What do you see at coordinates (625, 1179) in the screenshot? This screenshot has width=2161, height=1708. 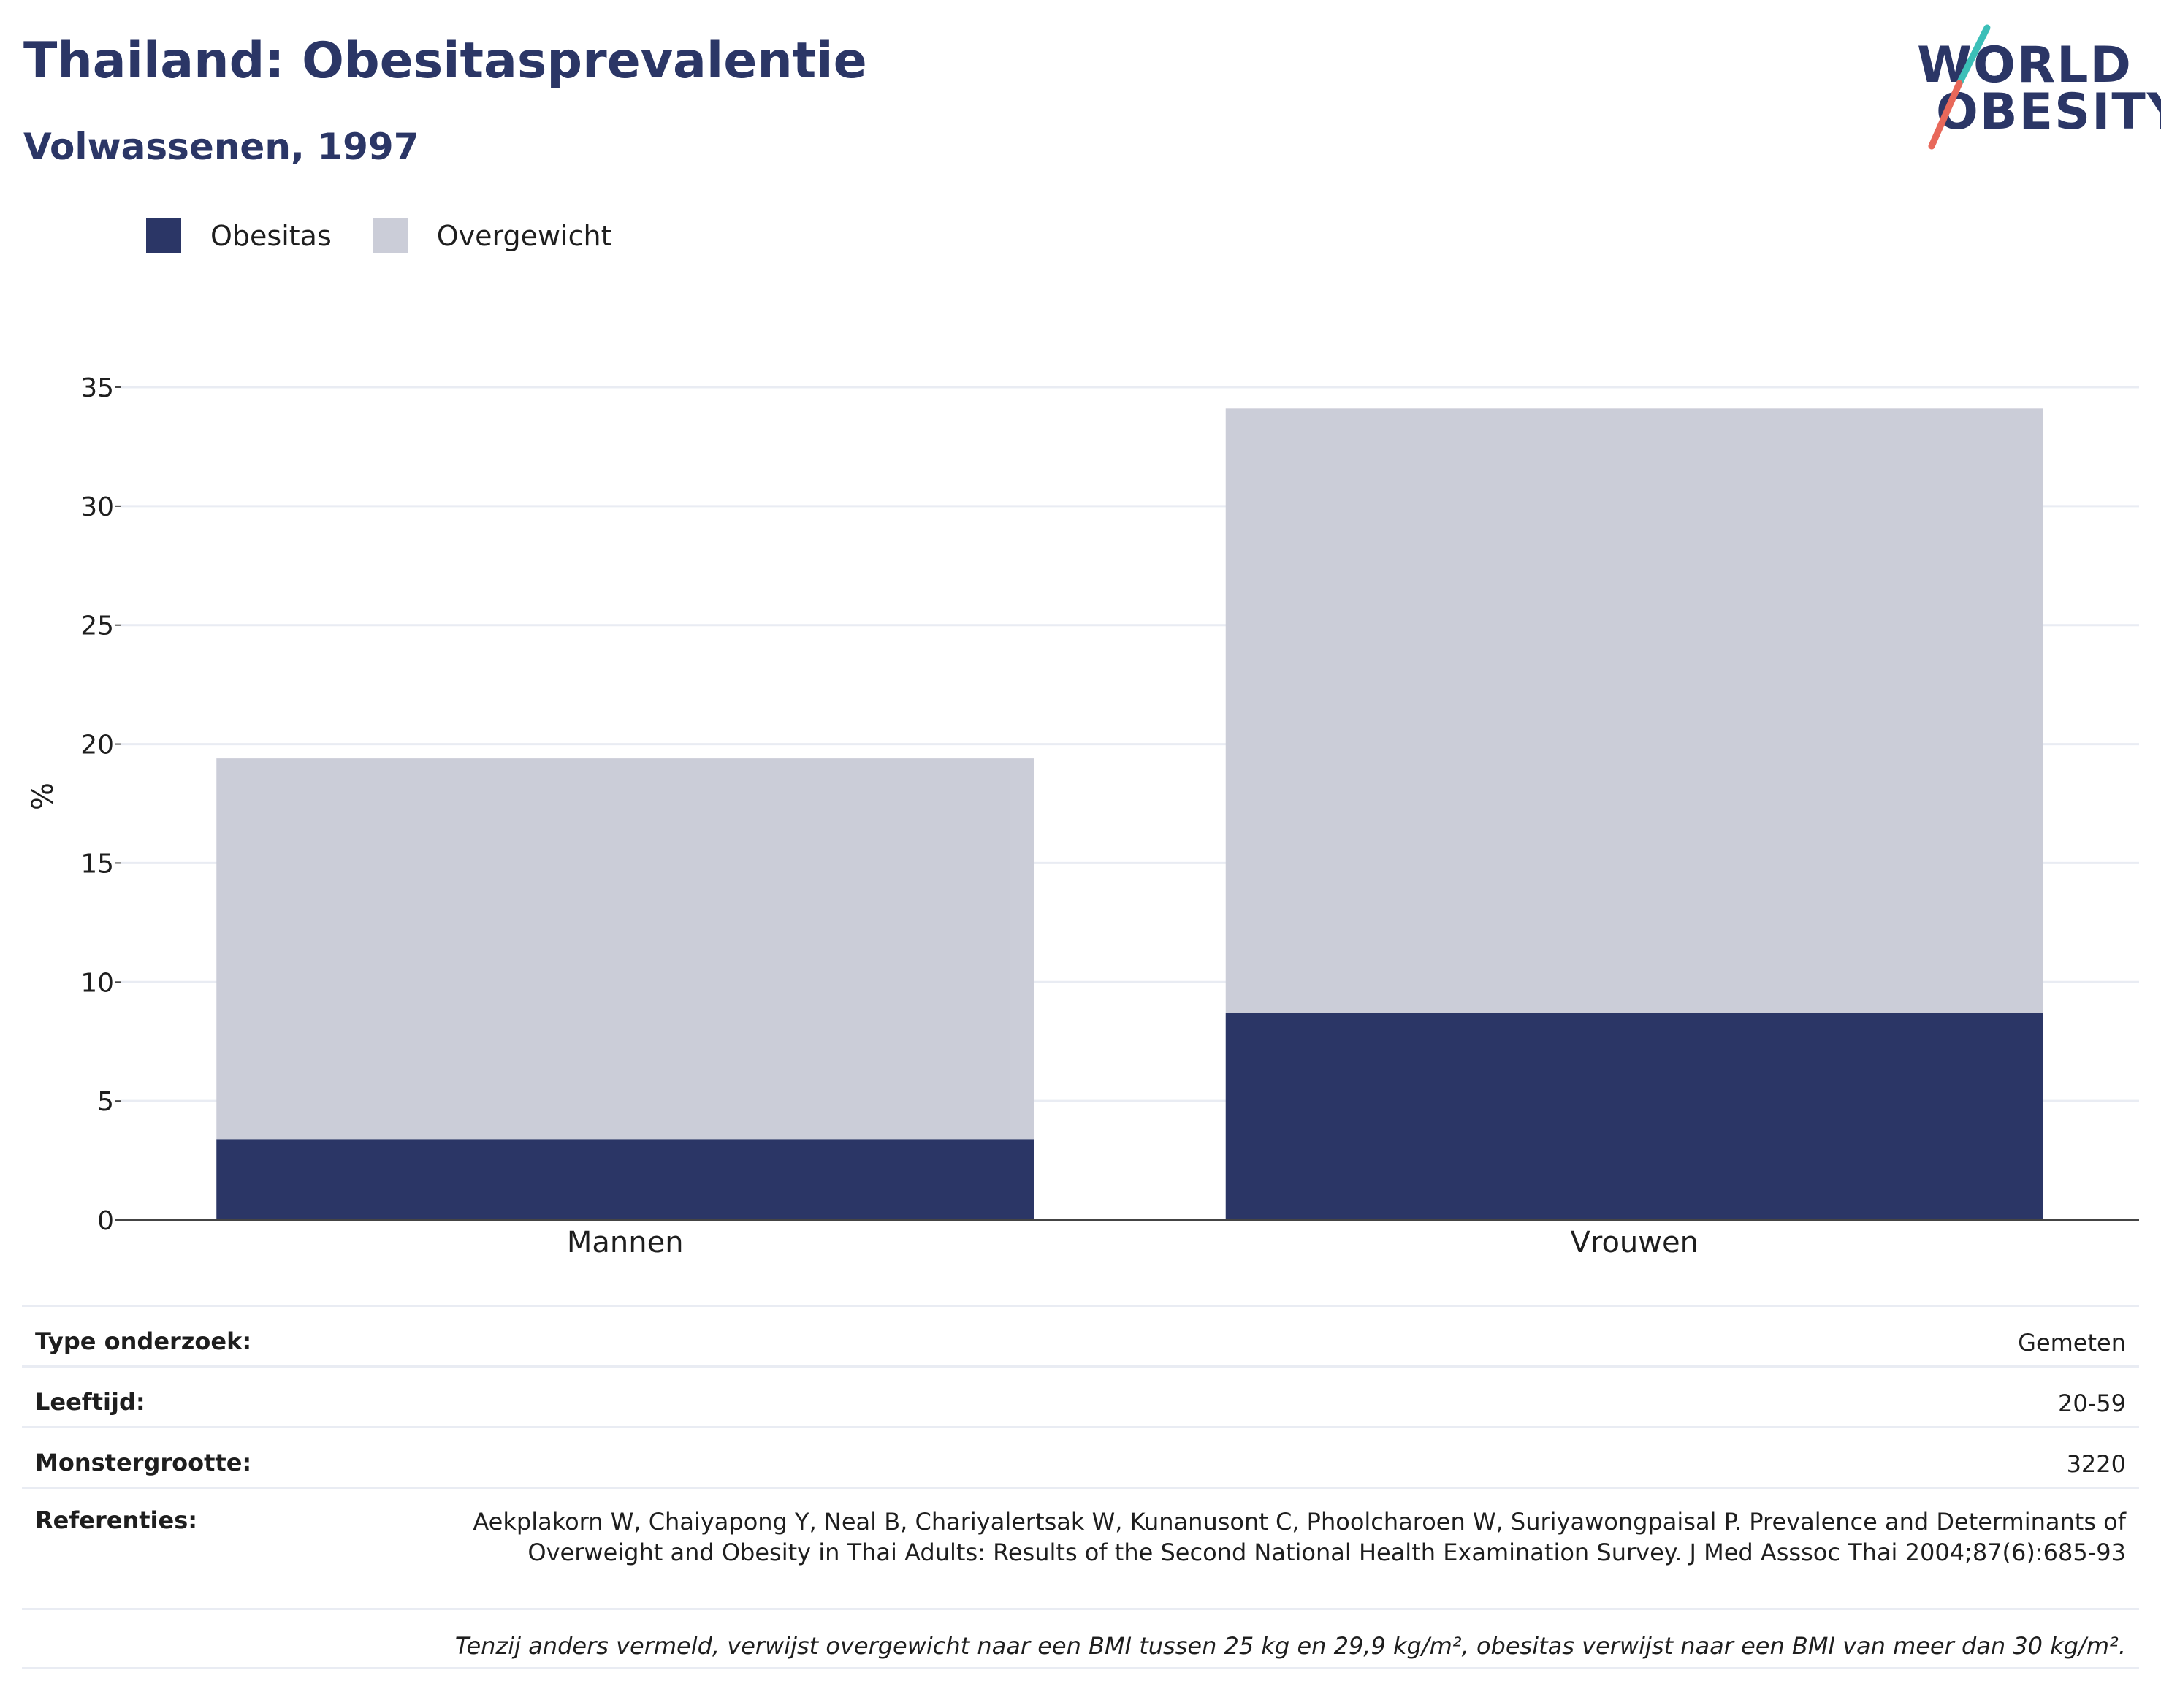 I see `bar-mannen-obesitas` at bounding box center [625, 1179].